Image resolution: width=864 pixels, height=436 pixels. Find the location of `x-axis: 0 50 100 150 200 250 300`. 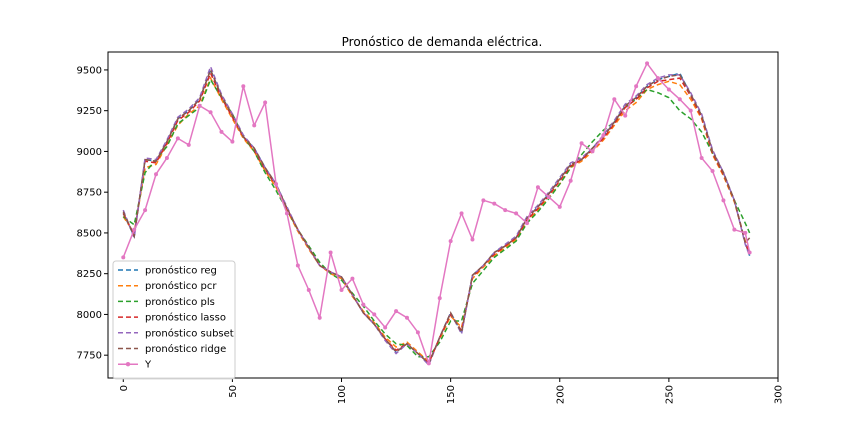

x-axis: 0 50 100 150 200 250 300 is located at coordinates (452, 391).